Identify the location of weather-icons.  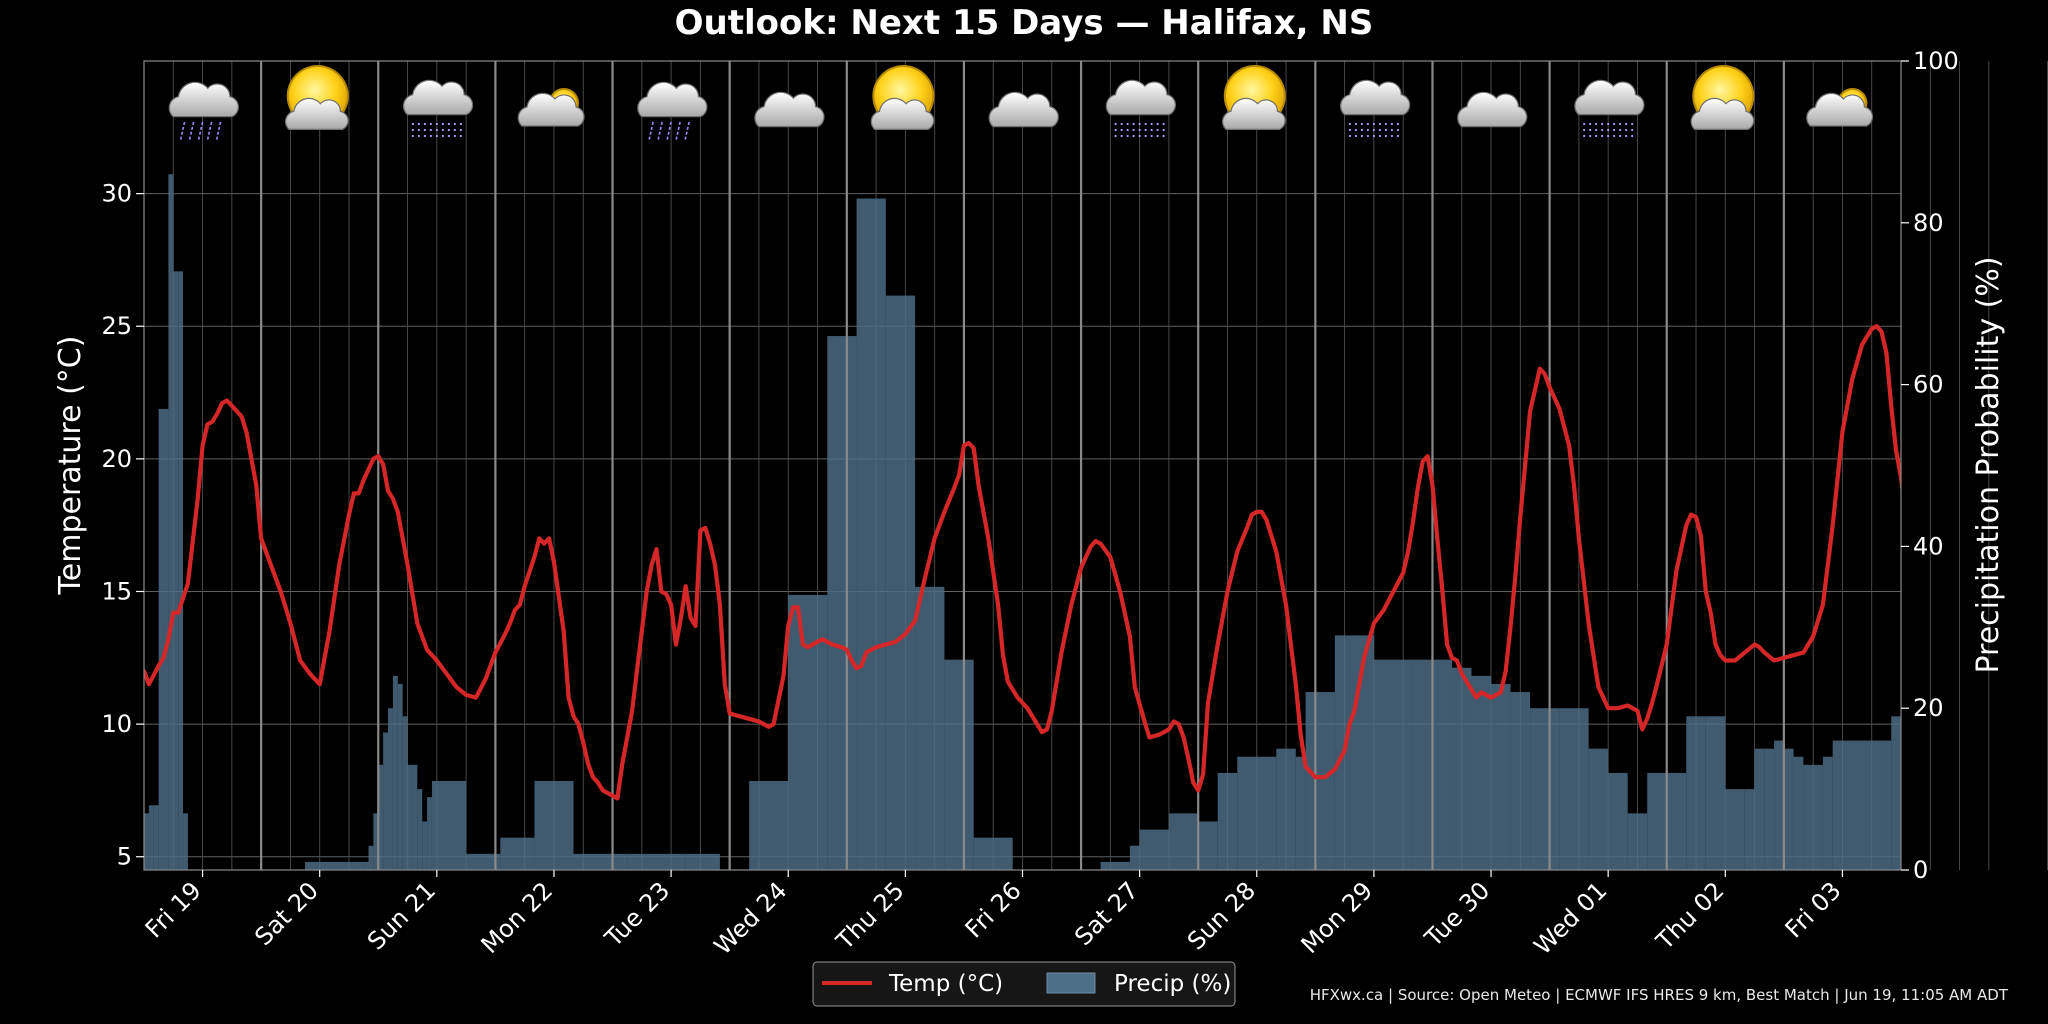
(1021, 103).